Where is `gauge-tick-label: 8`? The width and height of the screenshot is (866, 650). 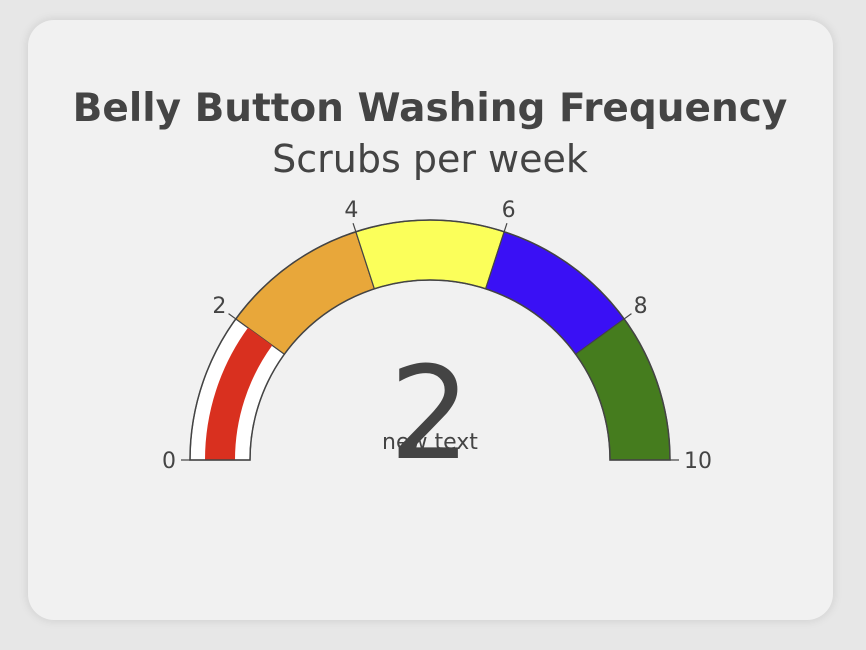 gauge-tick-label: 8 is located at coordinates (641, 306).